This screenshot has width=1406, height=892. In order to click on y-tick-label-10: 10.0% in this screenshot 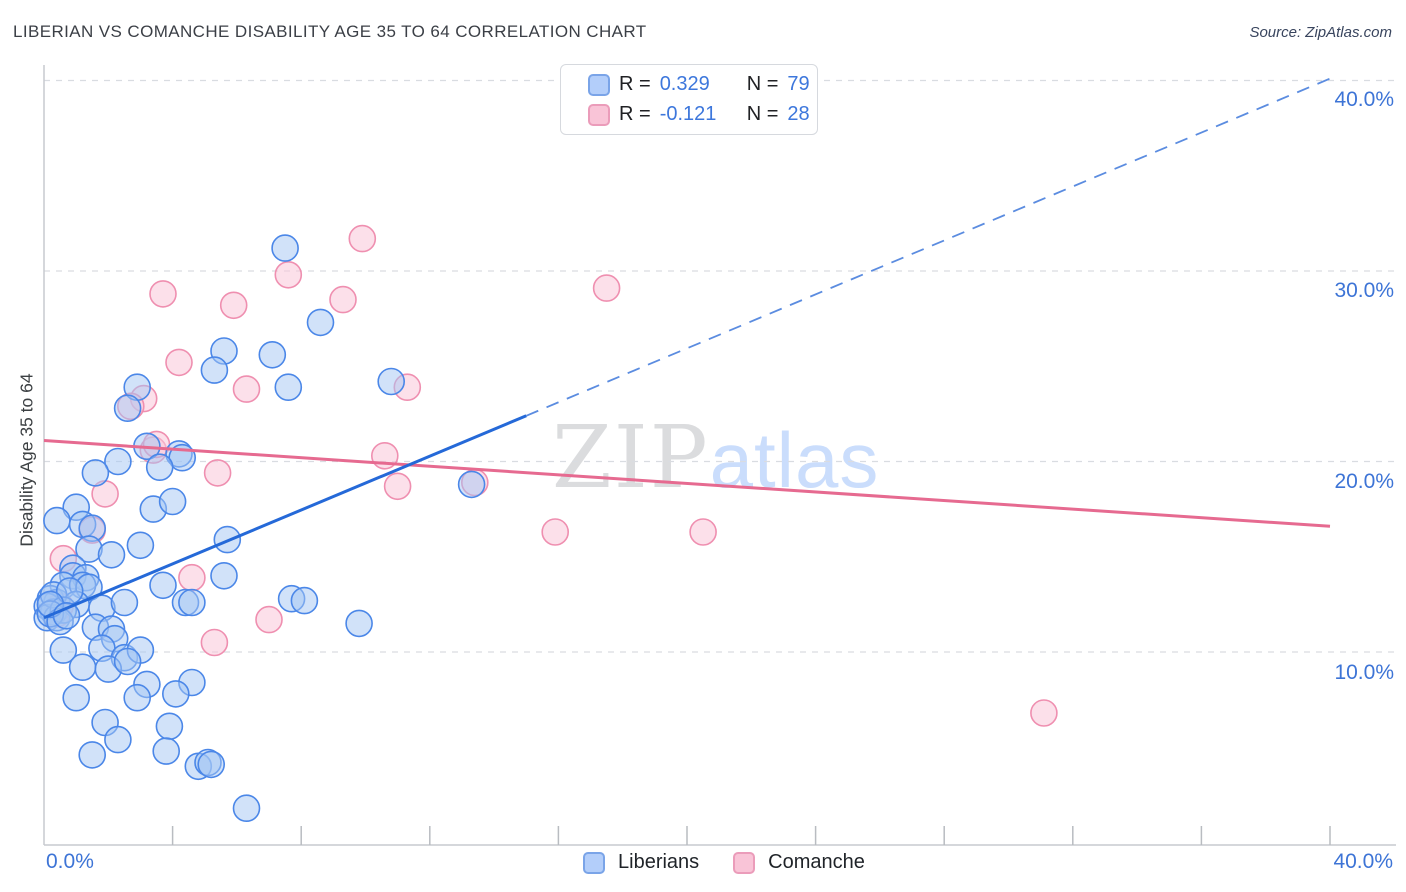, I will do `click(1364, 672)`.